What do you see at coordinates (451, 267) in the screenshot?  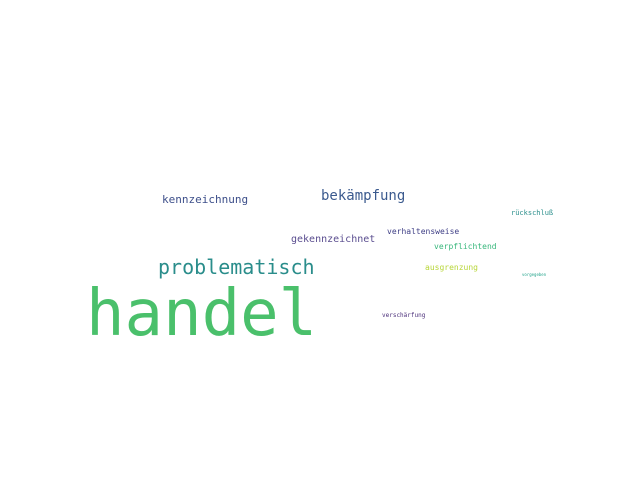 I see `word-ausgrenzung: ausgrenzung` at bounding box center [451, 267].